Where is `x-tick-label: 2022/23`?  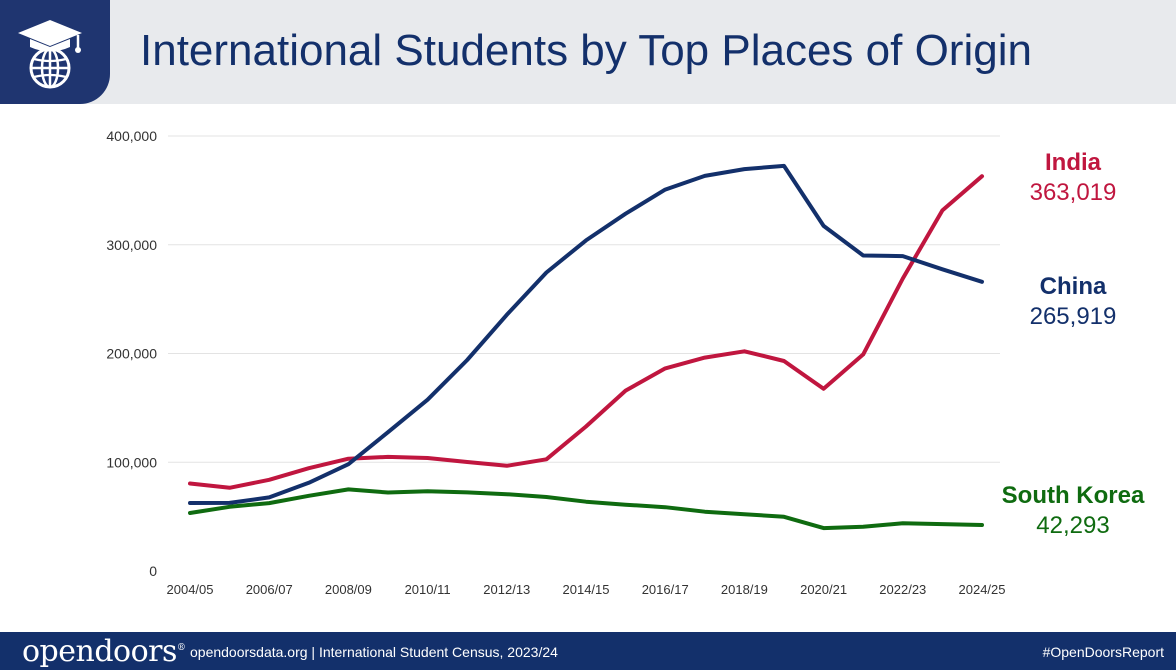
x-tick-label: 2022/23 is located at coordinates (902, 589).